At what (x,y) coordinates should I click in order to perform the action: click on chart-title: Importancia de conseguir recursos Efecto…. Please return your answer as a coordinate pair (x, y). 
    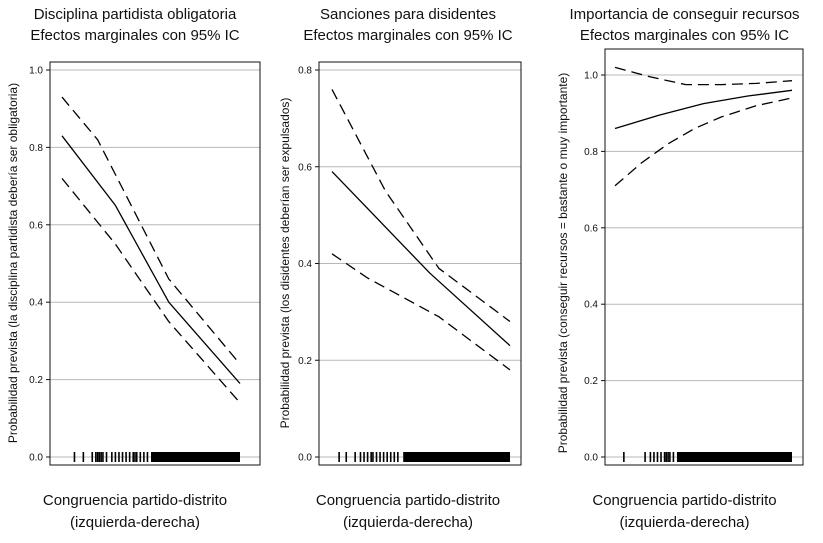
    Looking at the image, I should click on (684, 25).